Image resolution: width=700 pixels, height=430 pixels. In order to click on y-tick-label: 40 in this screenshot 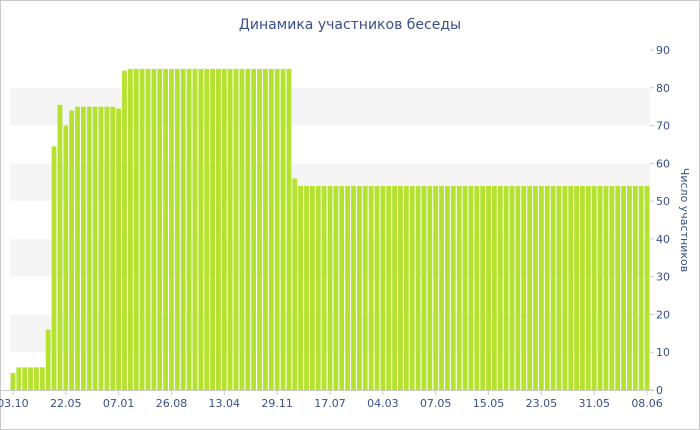, I will do `click(663, 239)`.